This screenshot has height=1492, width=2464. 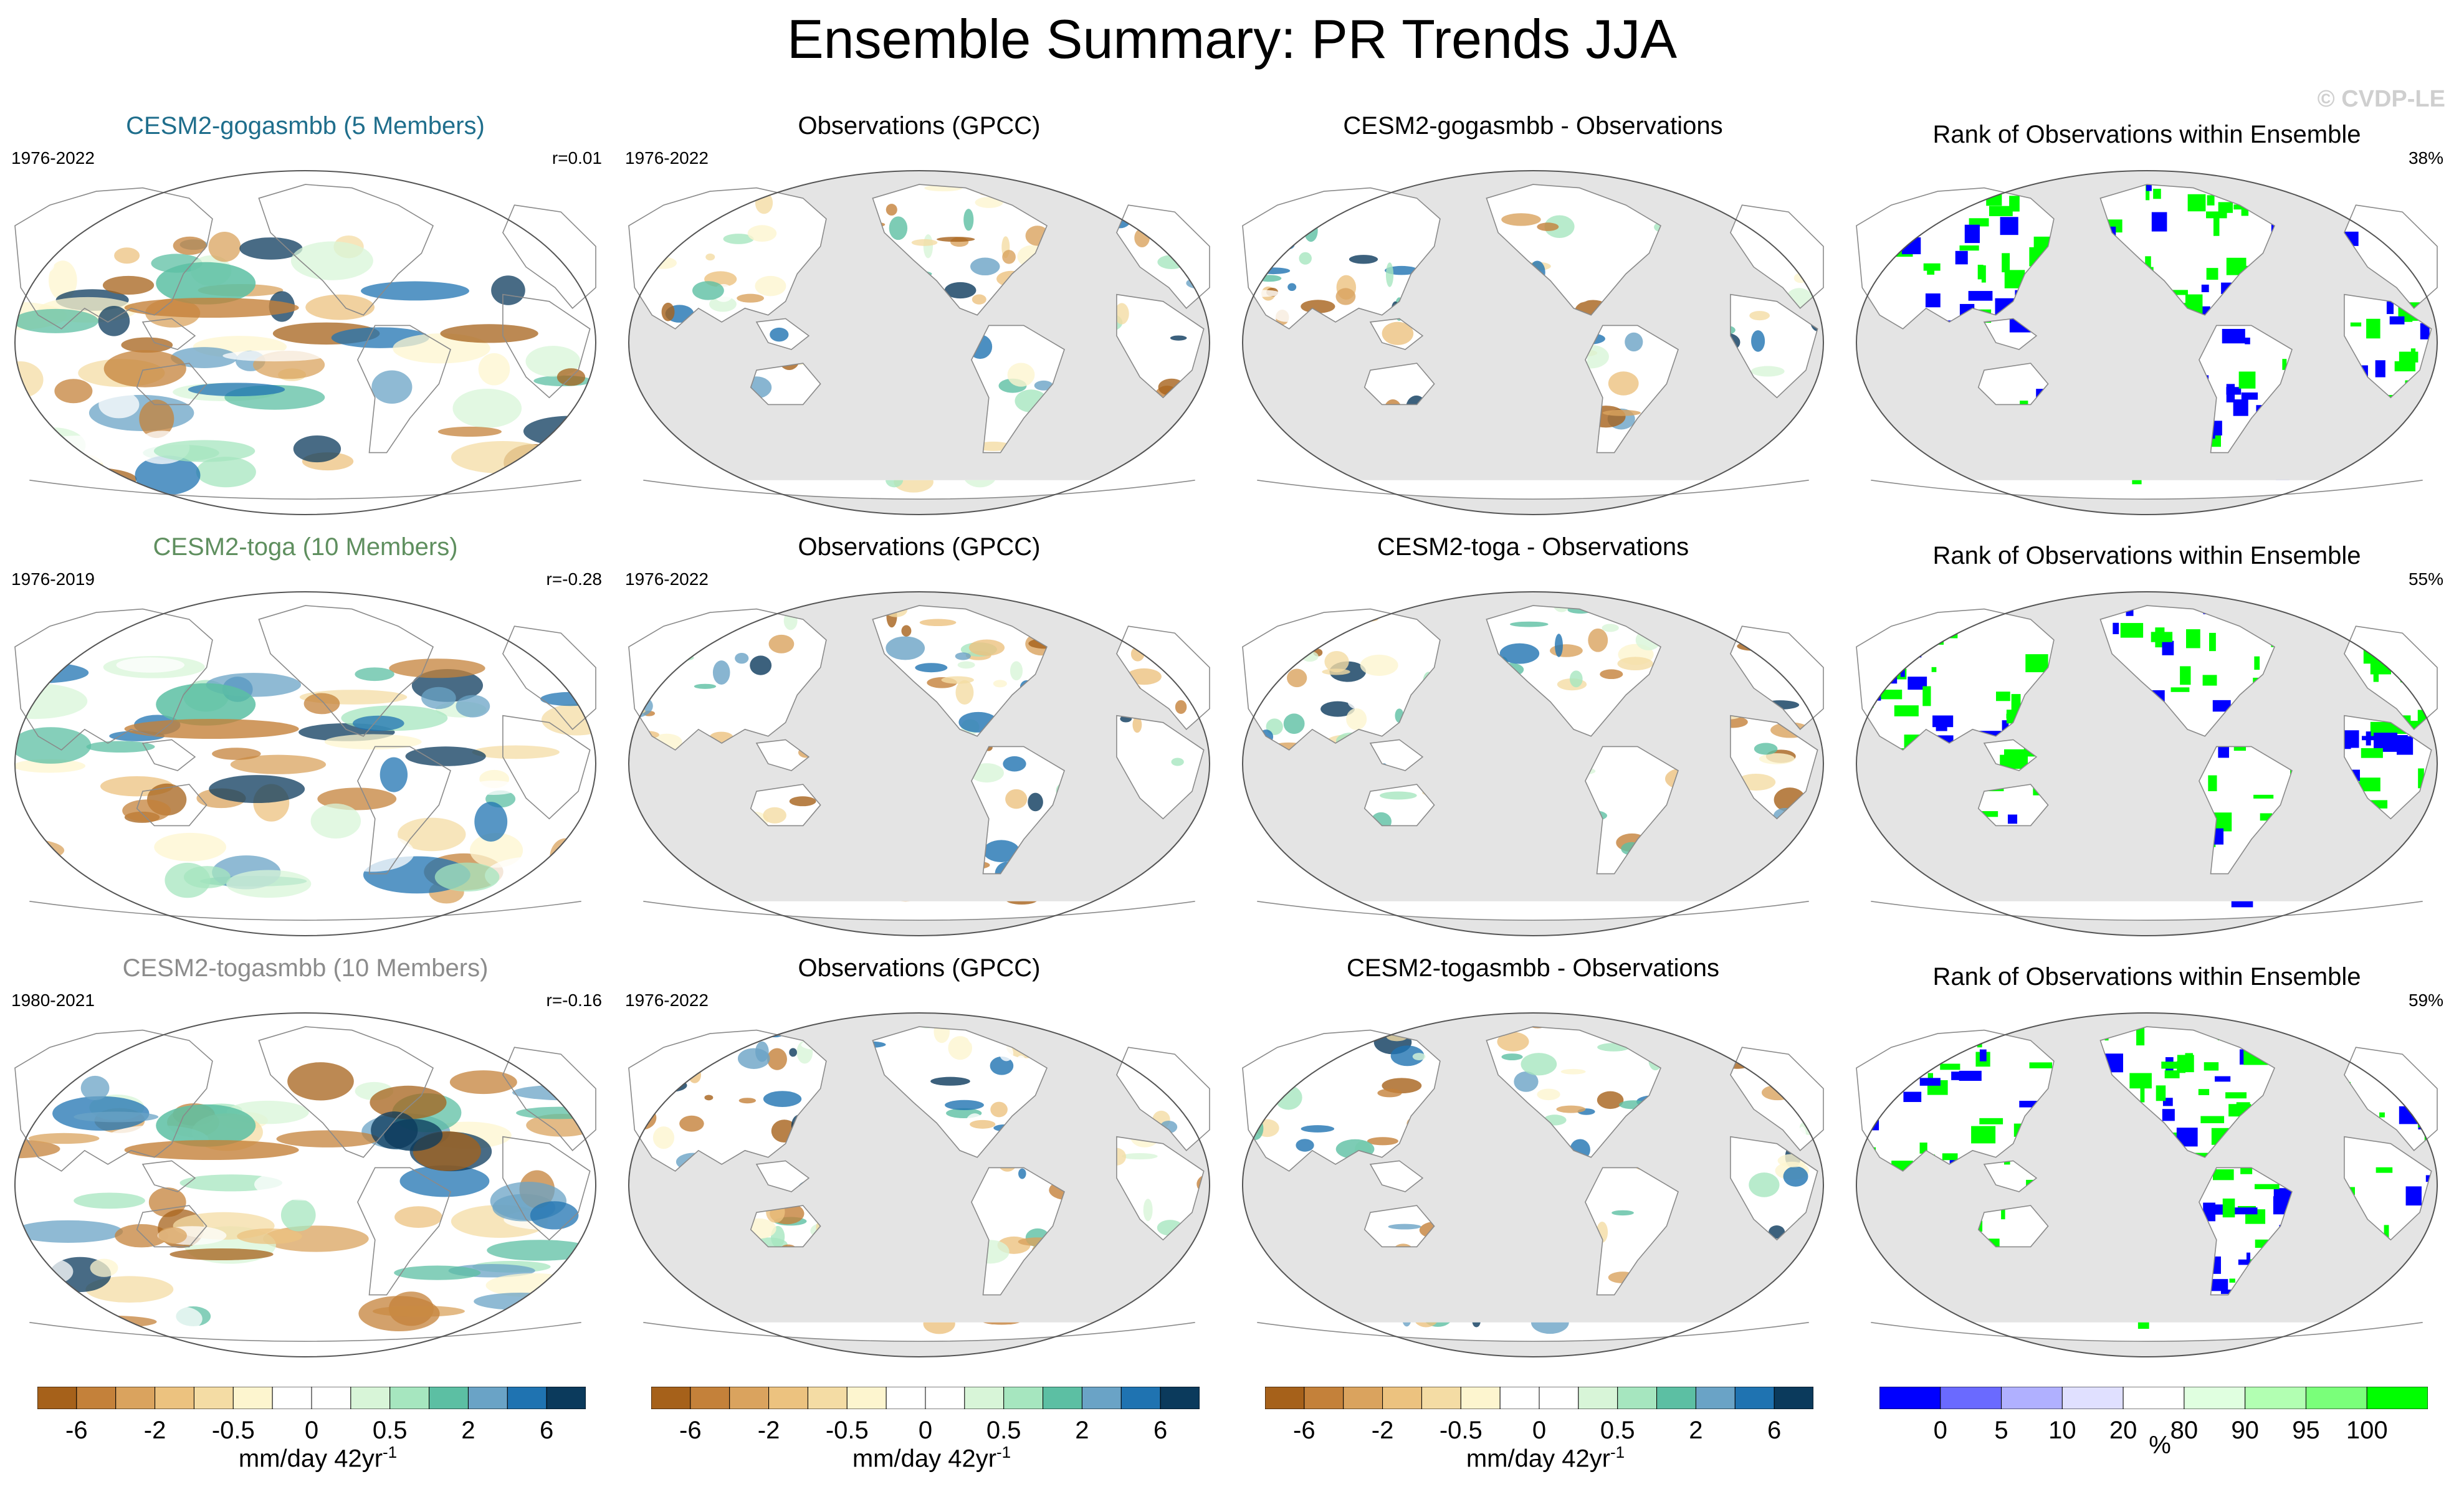 What do you see at coordinates (2001, 1430) in the screenshot?
I see `colorbar-tick: 5` at bounding box center [2001, 1430].